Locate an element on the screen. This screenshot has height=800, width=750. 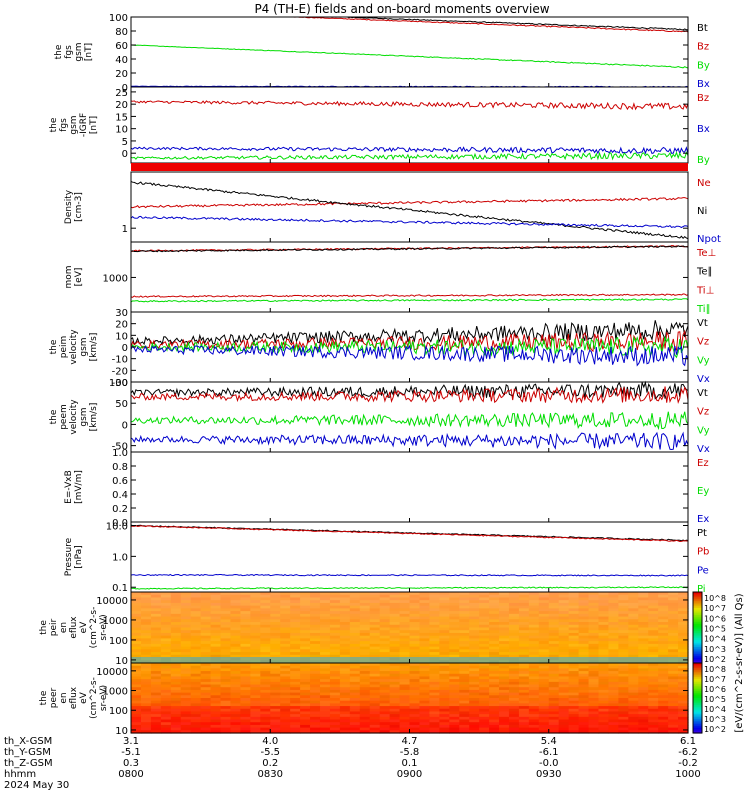
legend-Pb: Pb is located at coordinates (703, 552).